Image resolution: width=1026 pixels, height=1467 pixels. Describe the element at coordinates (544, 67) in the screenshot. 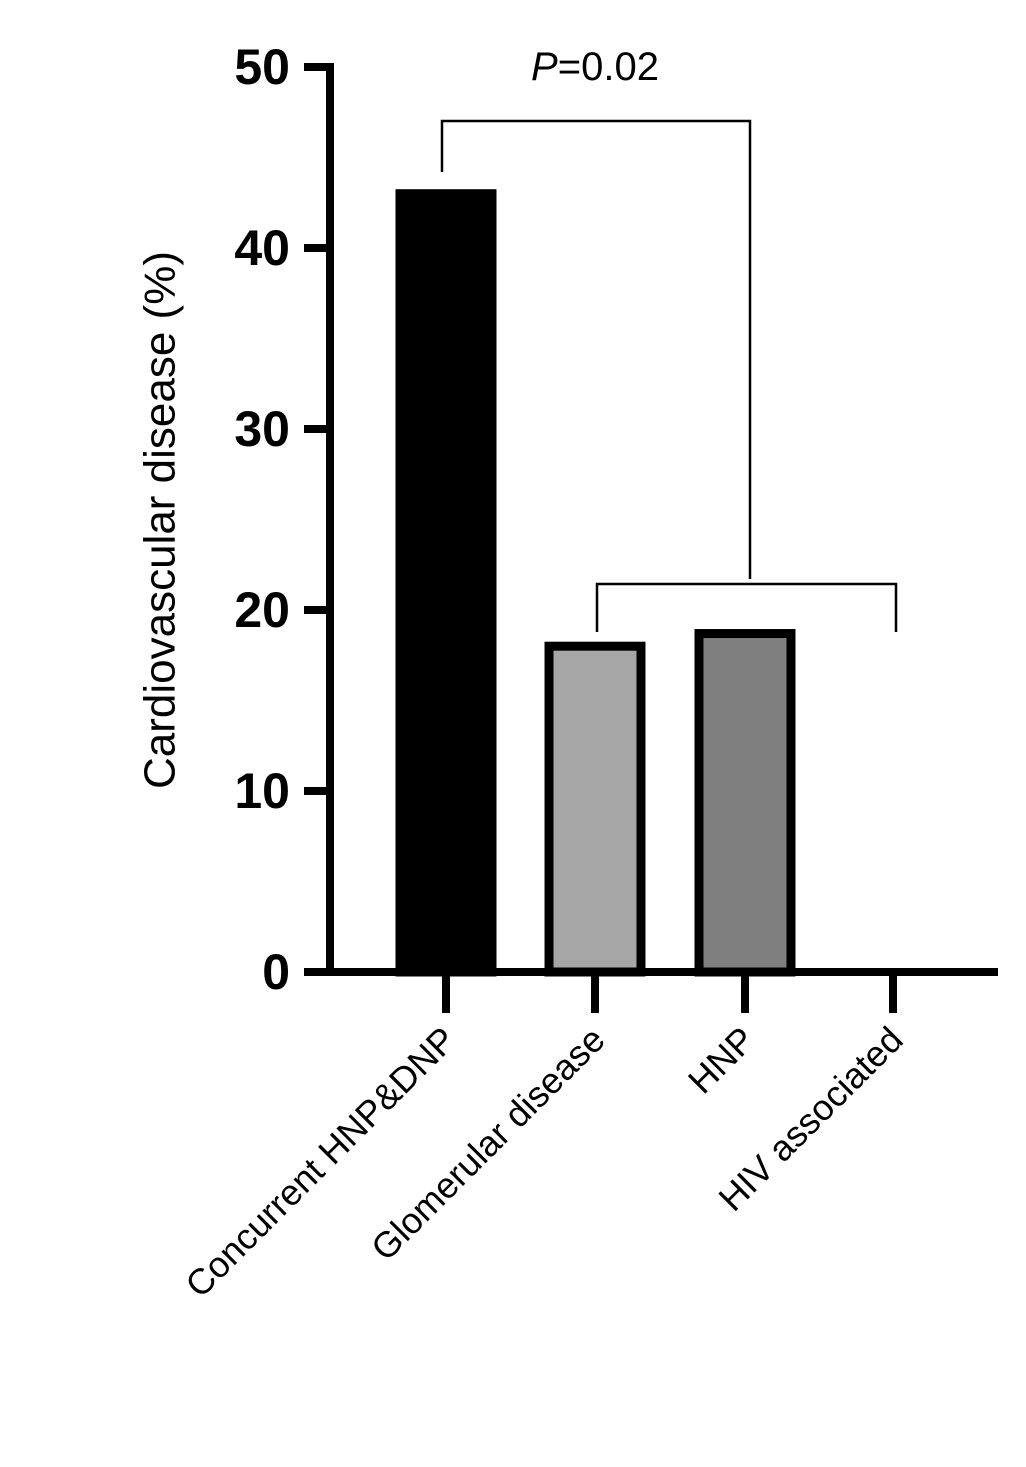

I see `p-letter: P` at that location.